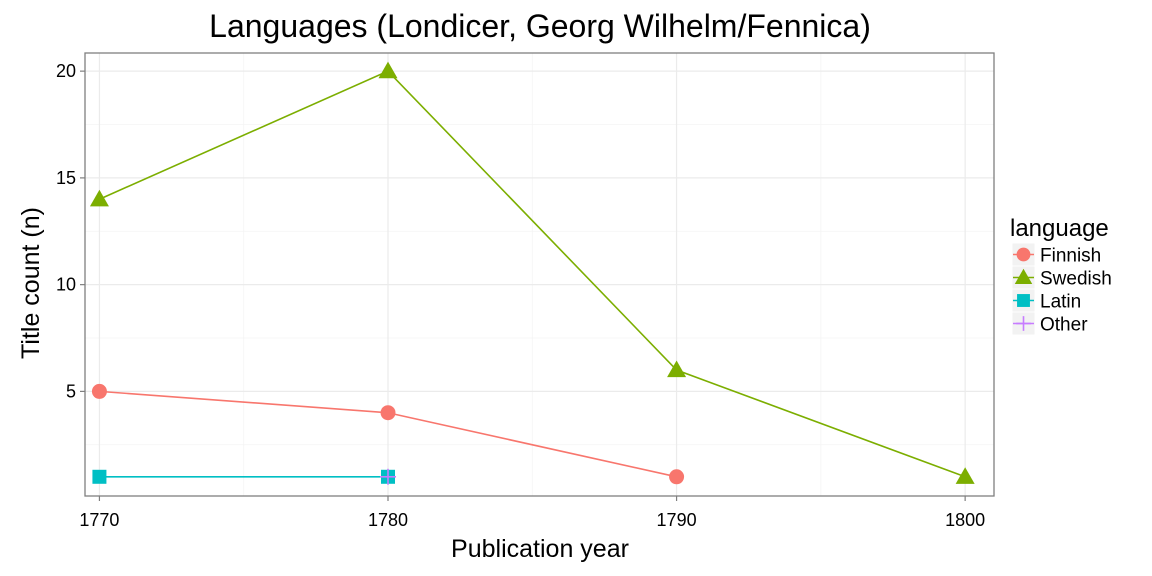  I want to click on x-tick-label: 1790, so click(677, 520).